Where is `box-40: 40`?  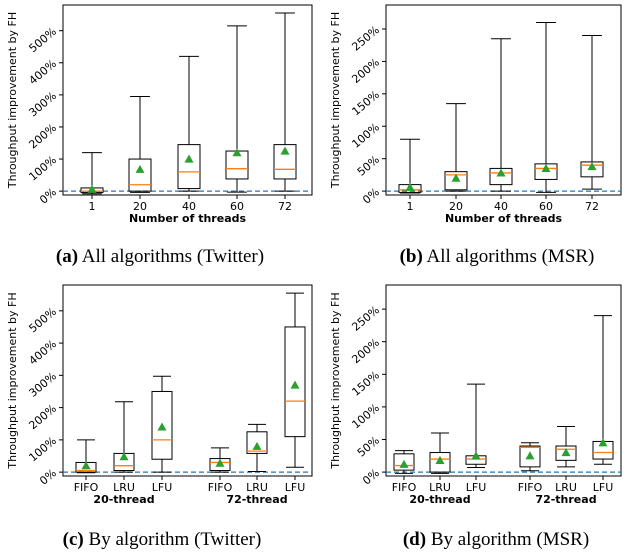 box-40: 40 is located at coordinates (501, 125).